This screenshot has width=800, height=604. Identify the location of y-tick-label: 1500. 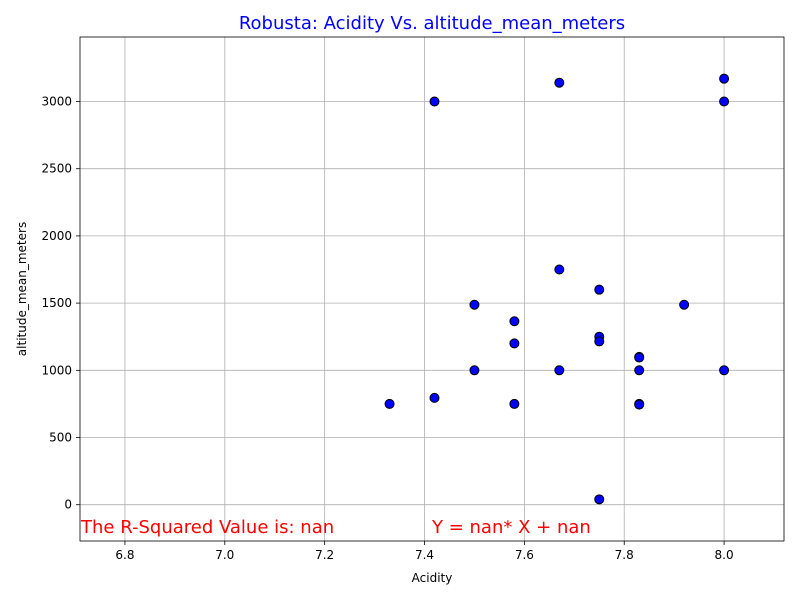
(56, 303).